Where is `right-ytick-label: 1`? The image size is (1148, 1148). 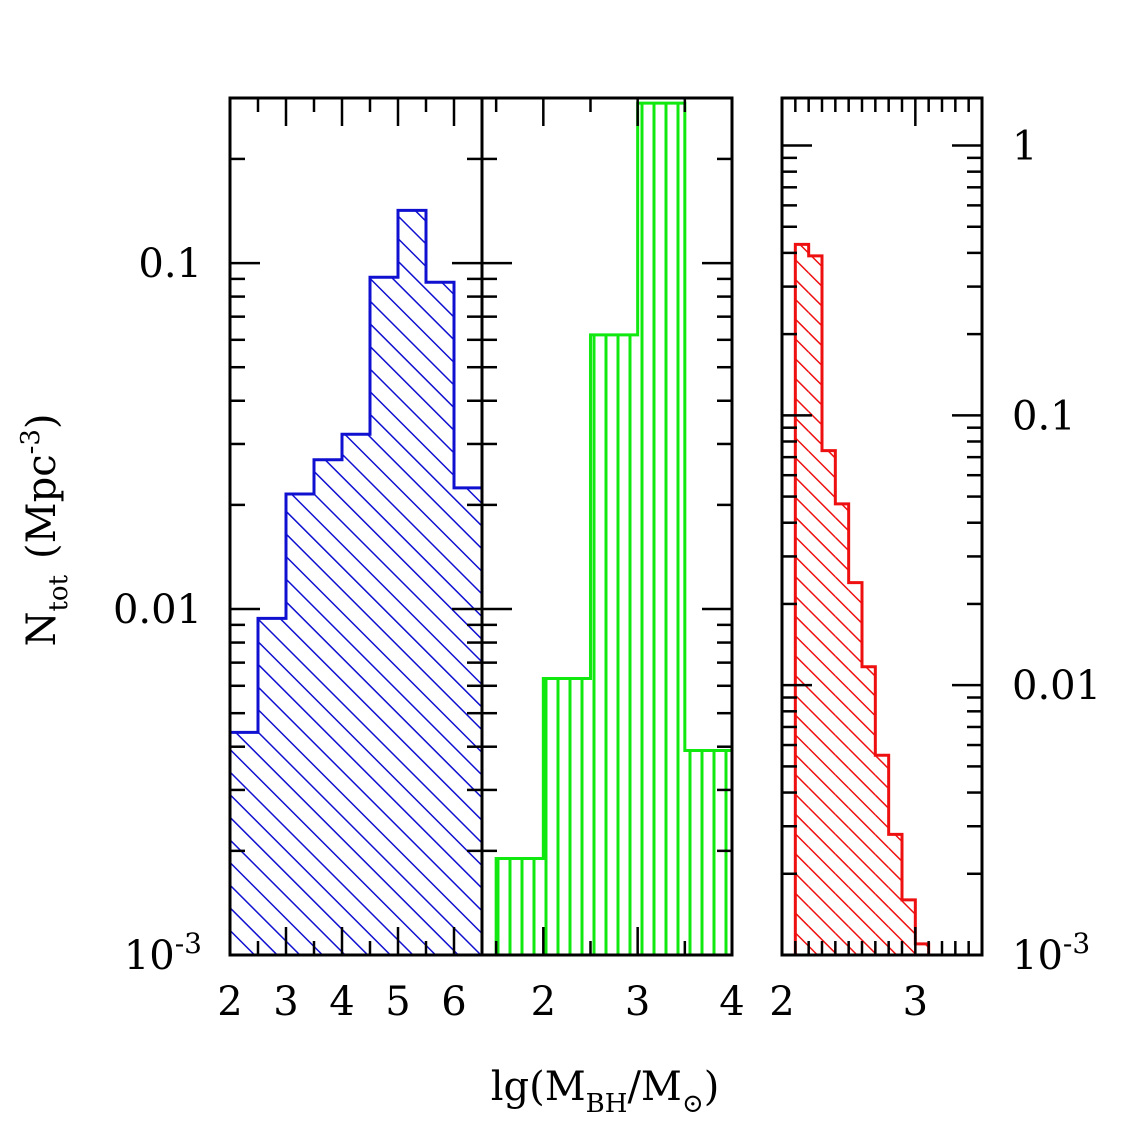
right-ytick-label: 1 is located at coordinates (1024, 147).